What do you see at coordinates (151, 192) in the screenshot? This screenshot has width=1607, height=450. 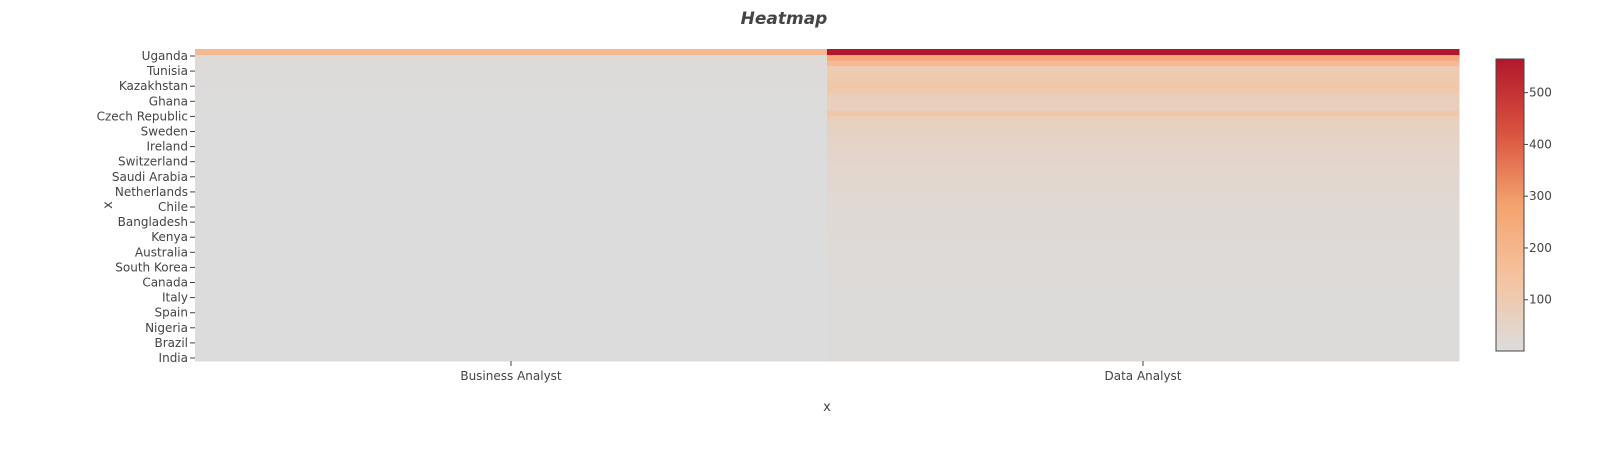 I see `y-tick-label: Netherlands` at bounding box center [151, 192].